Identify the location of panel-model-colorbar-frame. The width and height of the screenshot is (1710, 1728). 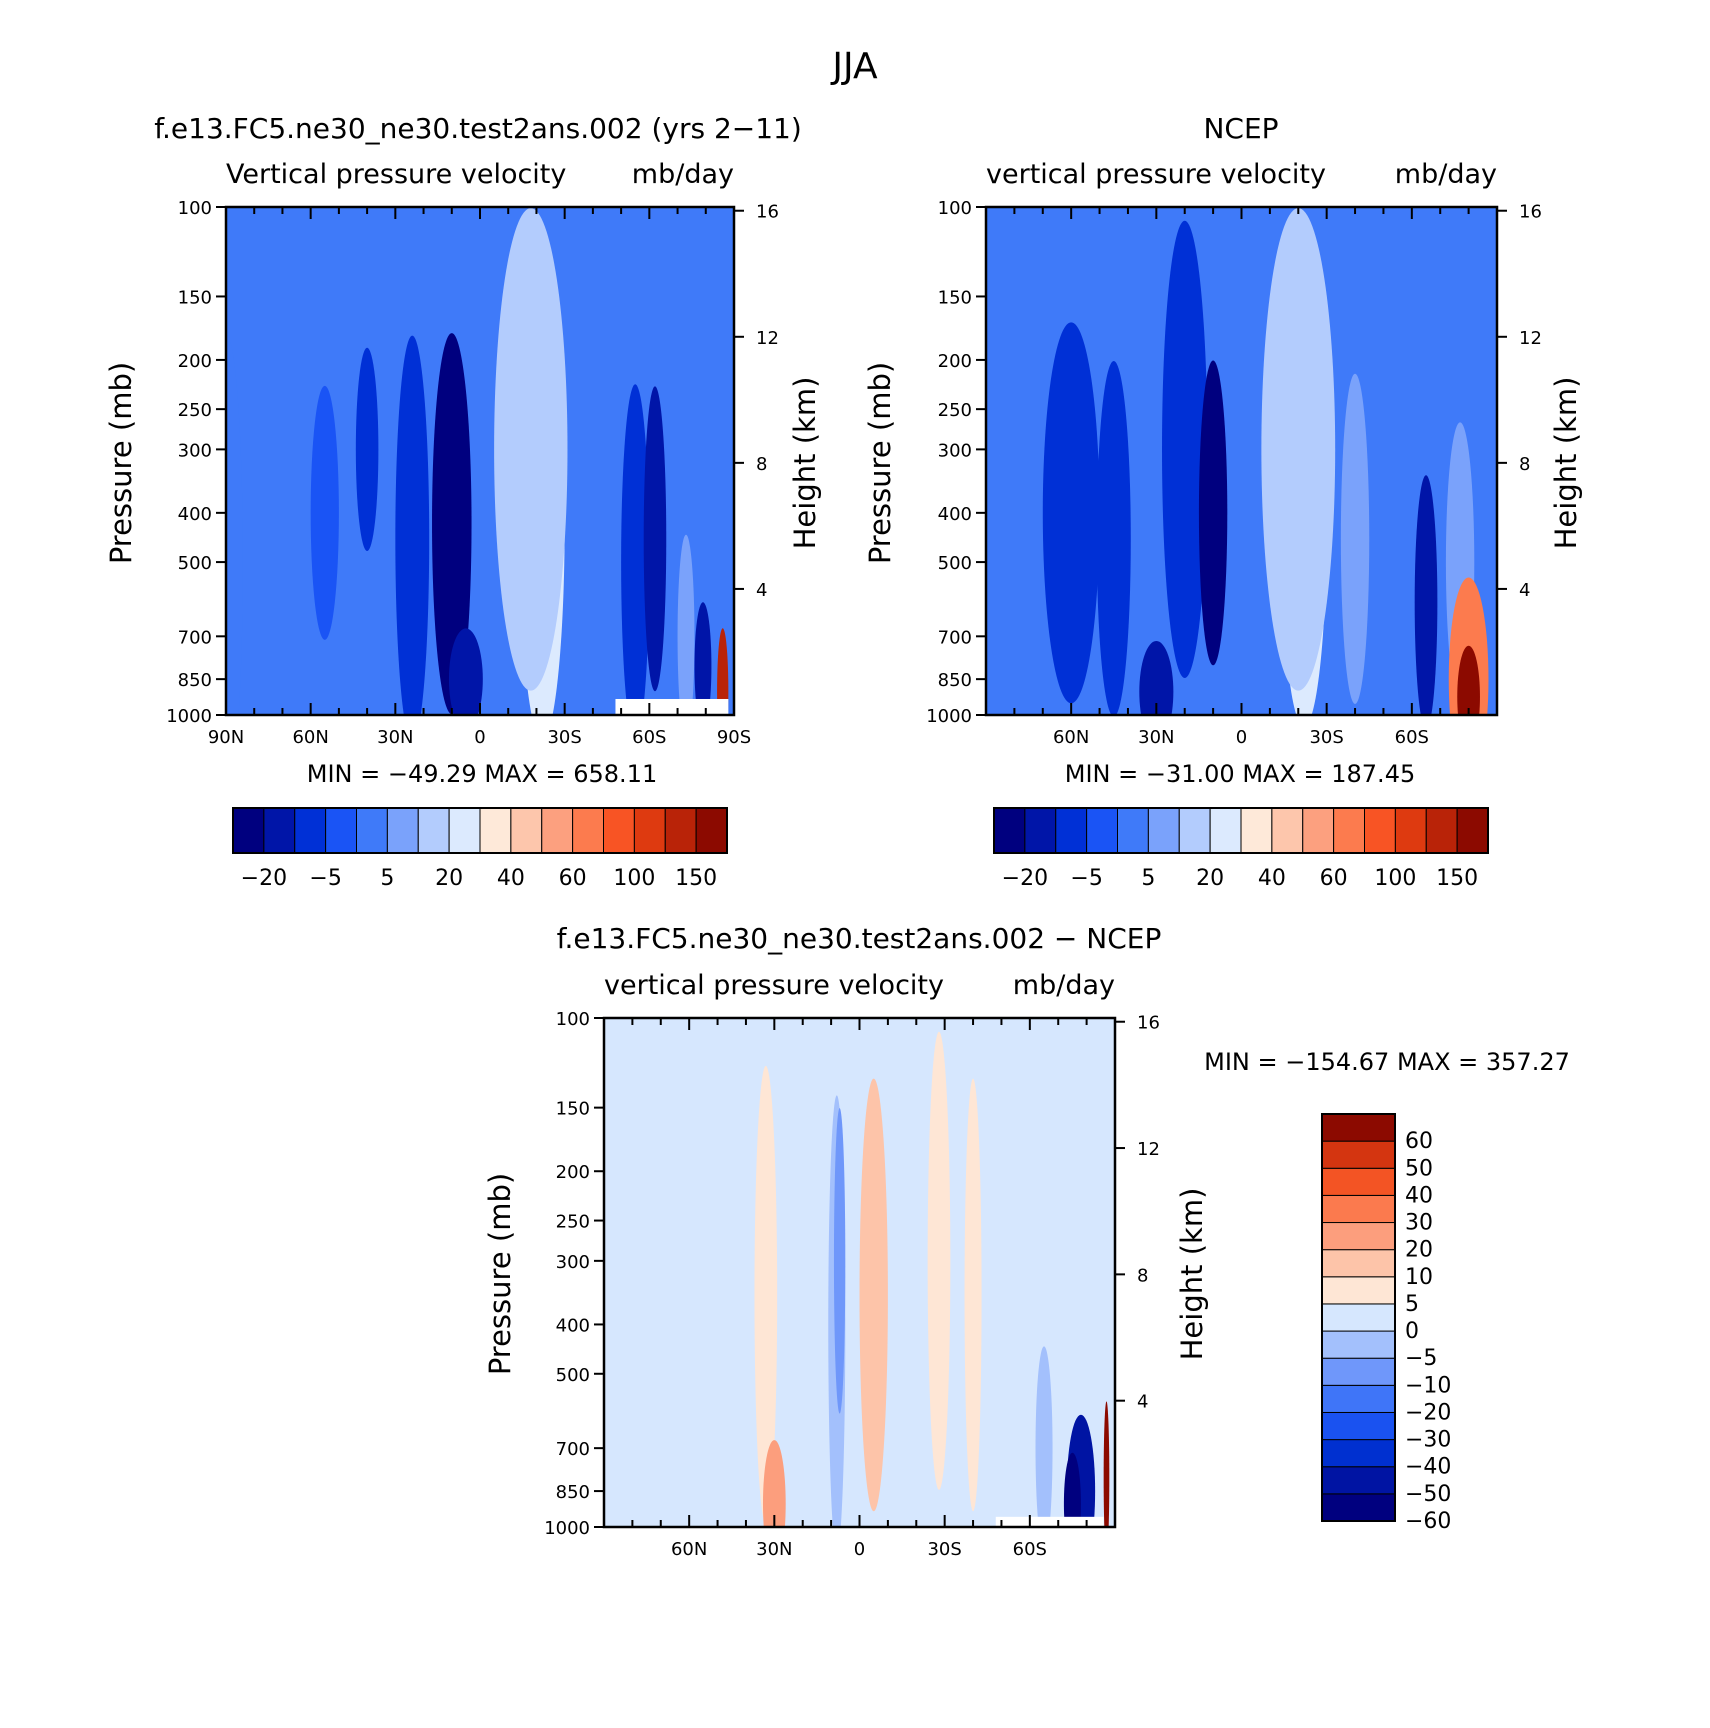
(480, 830).